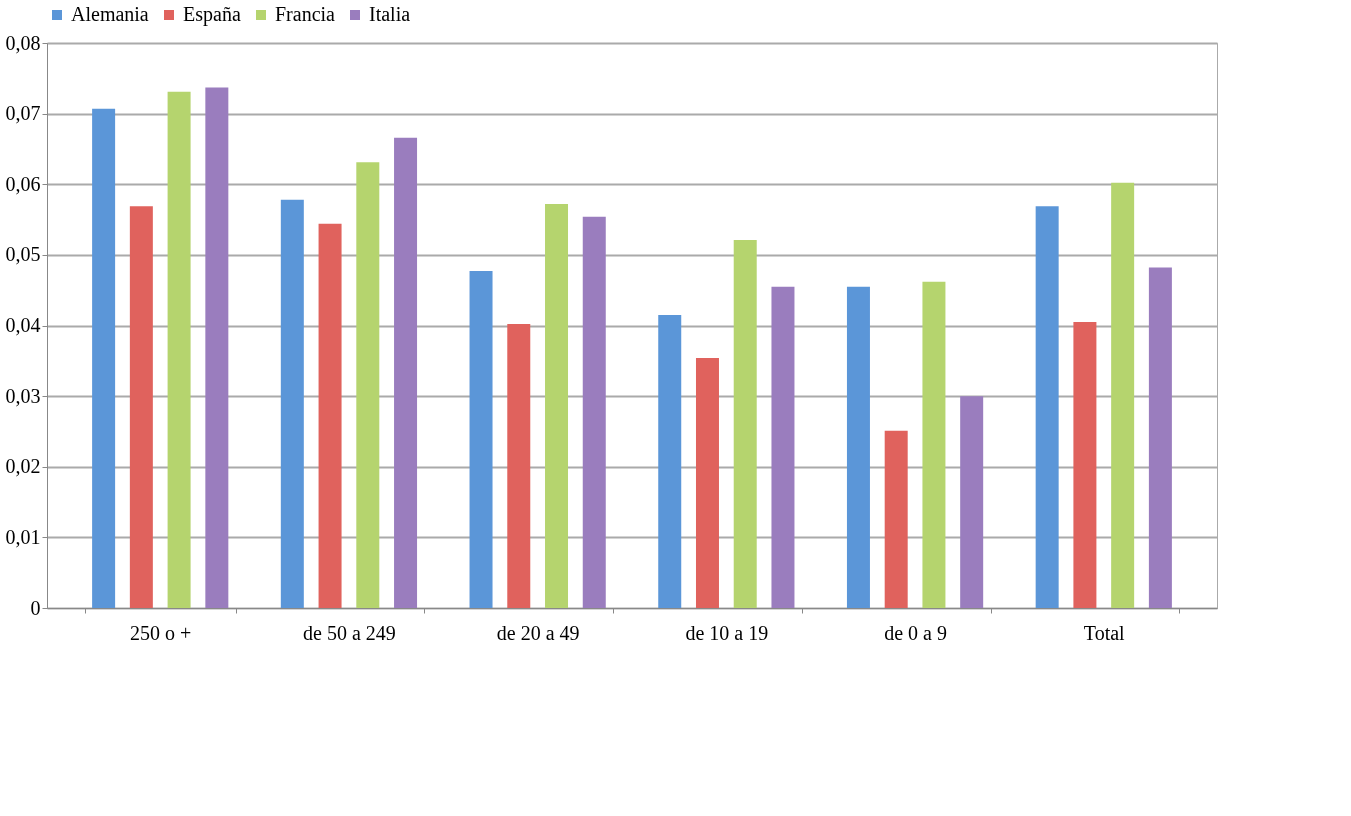  What do you see at coordinates (23, 466) in the screenshot?
I see `y-tick-label: 0,02` at bounding box center [23, 466].